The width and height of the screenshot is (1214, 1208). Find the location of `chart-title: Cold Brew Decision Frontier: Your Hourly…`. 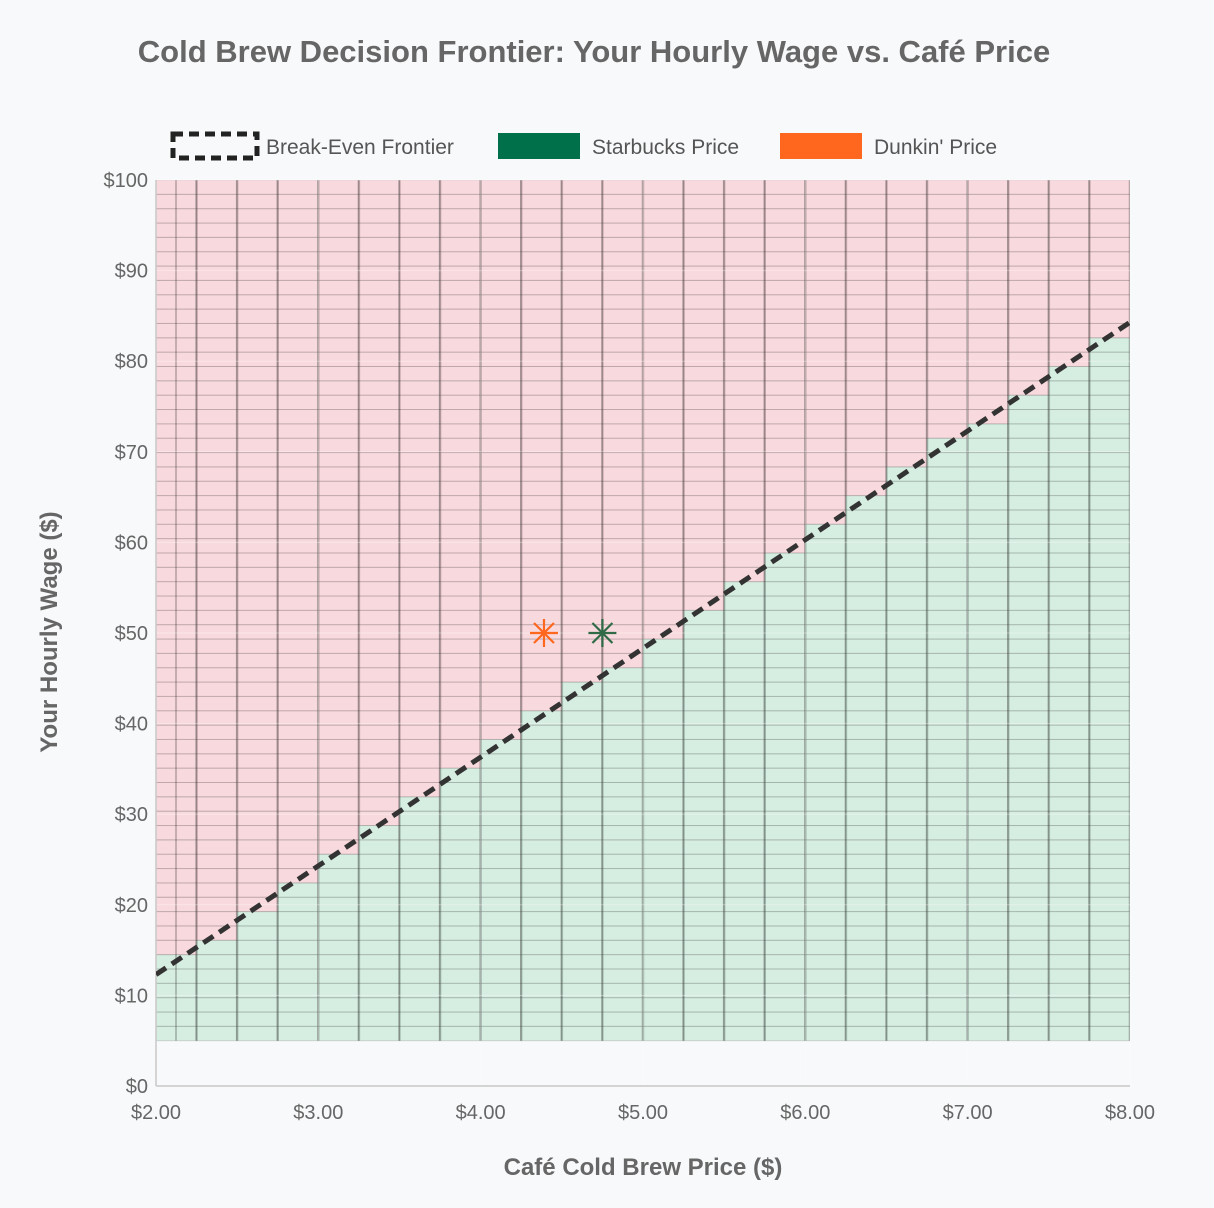

chart-title: Cold Brew Decision Frontier: Your Hourly… is located at coordinates (594, 51).